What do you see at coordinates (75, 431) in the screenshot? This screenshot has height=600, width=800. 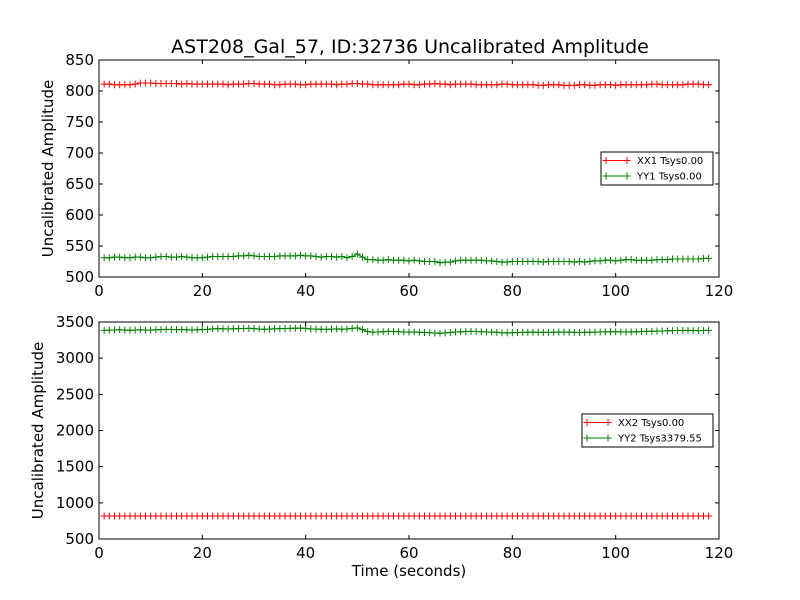 I see `y-tick-label: 2000` at bounding box center [75, 431].